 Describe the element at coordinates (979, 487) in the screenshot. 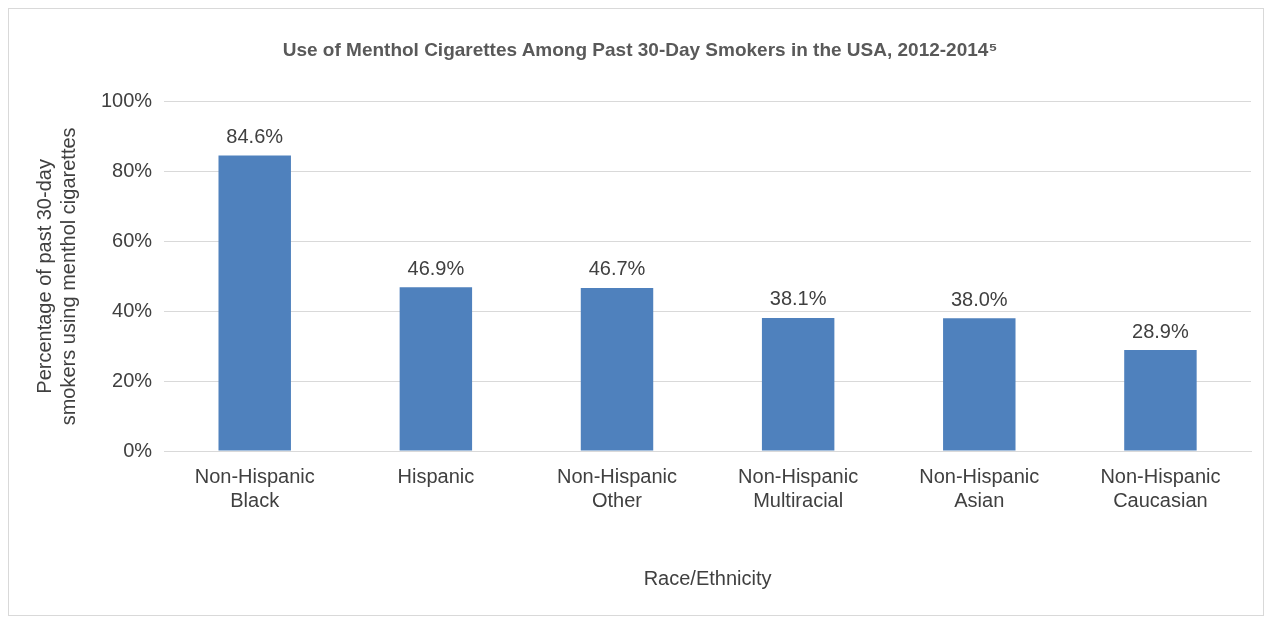

I see `x-tick-label: Non-Hispanic Asian` at that location.